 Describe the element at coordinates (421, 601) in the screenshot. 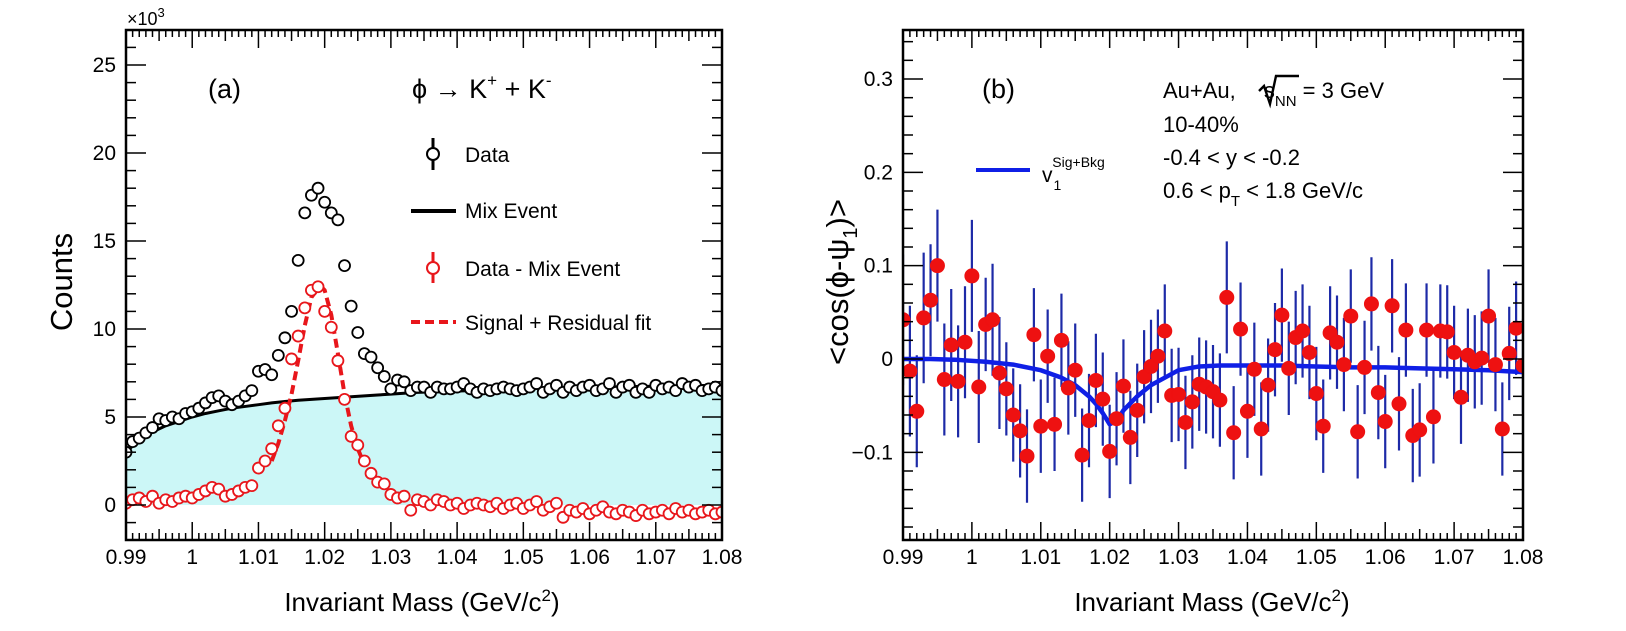

I see `panel-a-x-axis-title: Invariant Mass (GeV/c2)` at that location.